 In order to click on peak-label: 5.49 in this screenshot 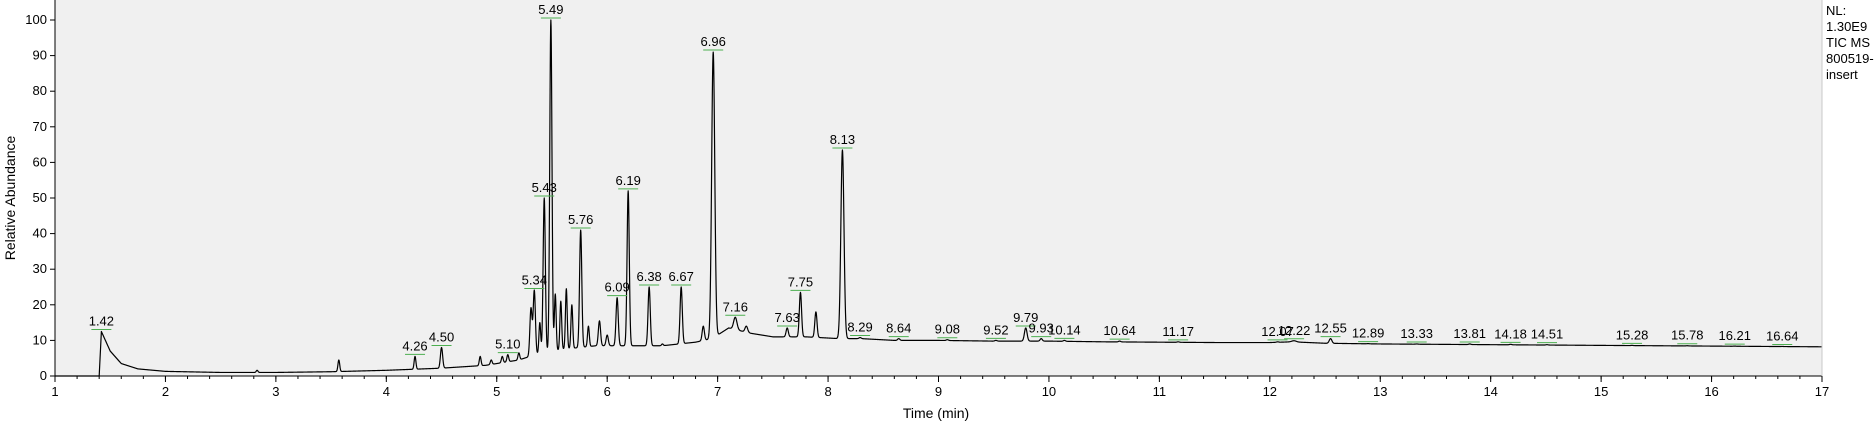, I will do `click(550, 9)`.